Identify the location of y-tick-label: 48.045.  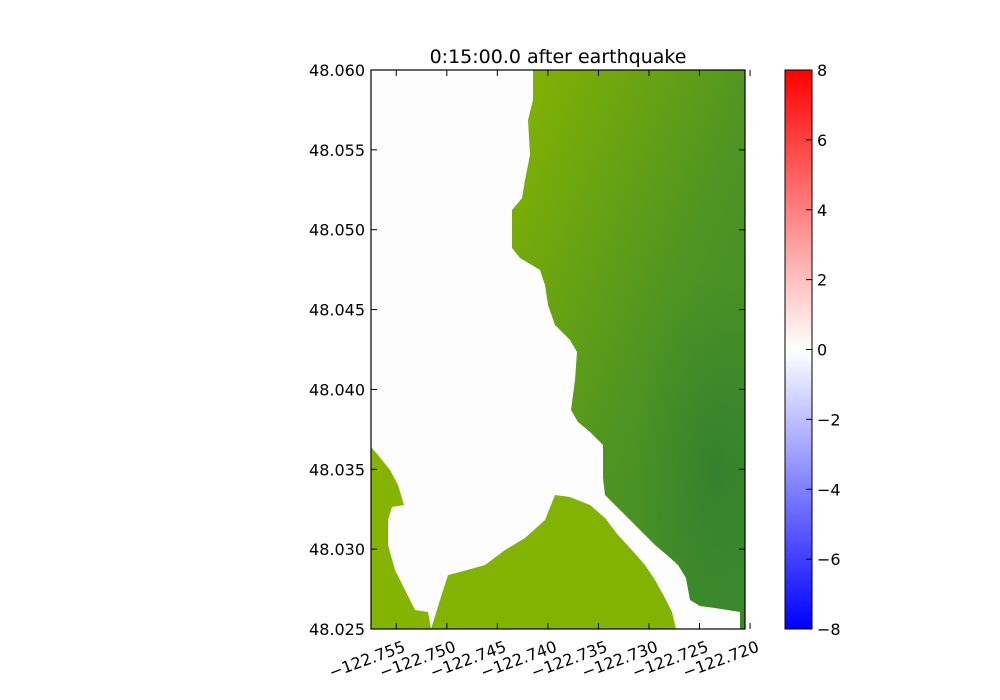
(337, 310).